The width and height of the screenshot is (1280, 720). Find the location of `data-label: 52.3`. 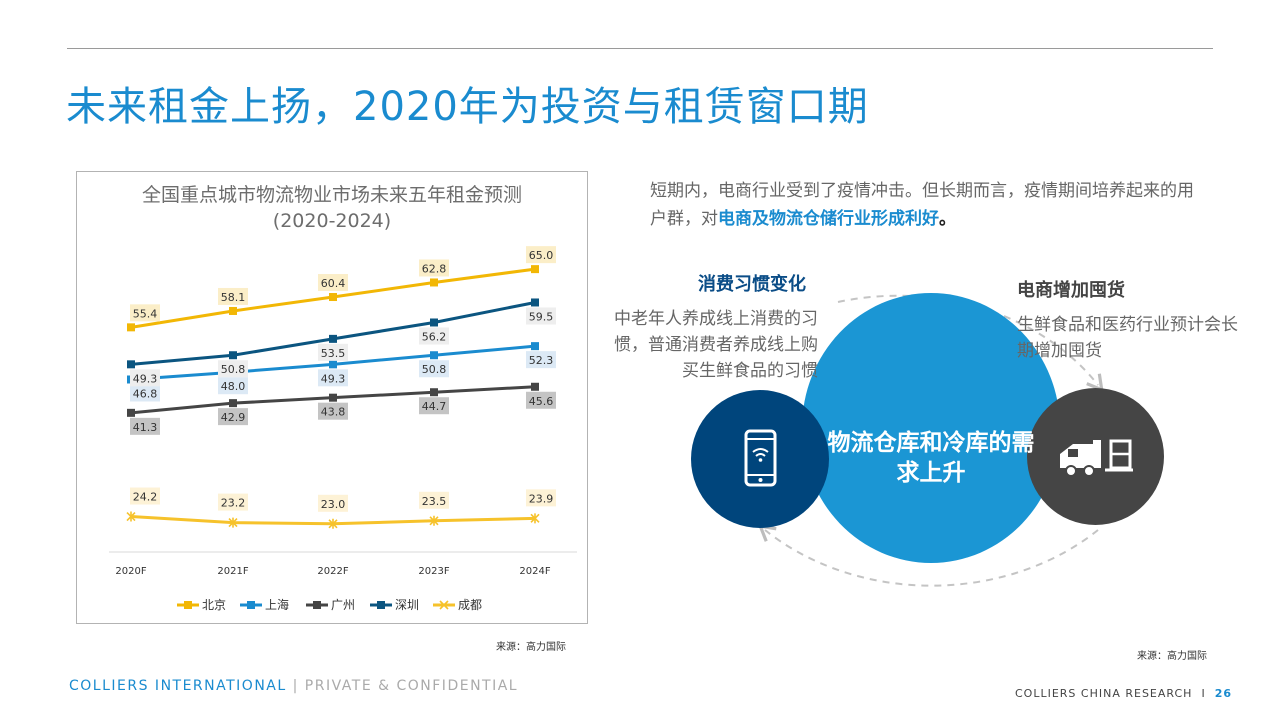

data-label: 52.3 is located at coordinates (541, 360).